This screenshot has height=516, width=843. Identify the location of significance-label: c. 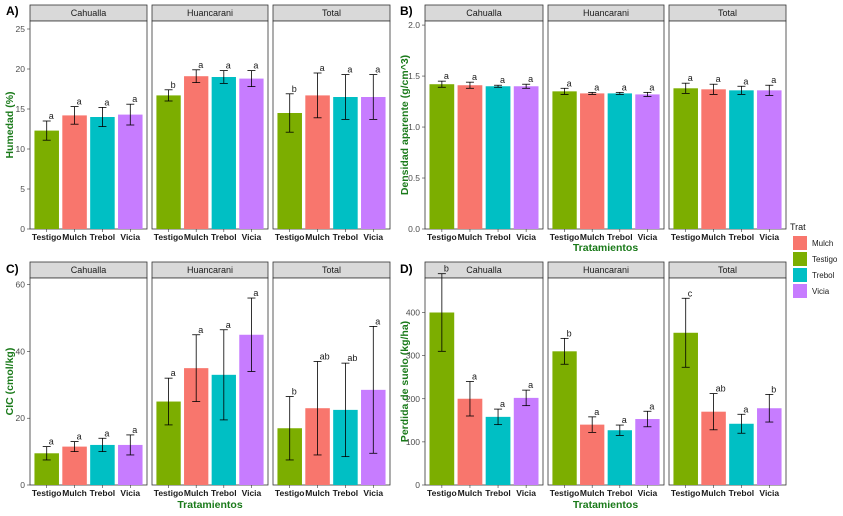
(690, 293).